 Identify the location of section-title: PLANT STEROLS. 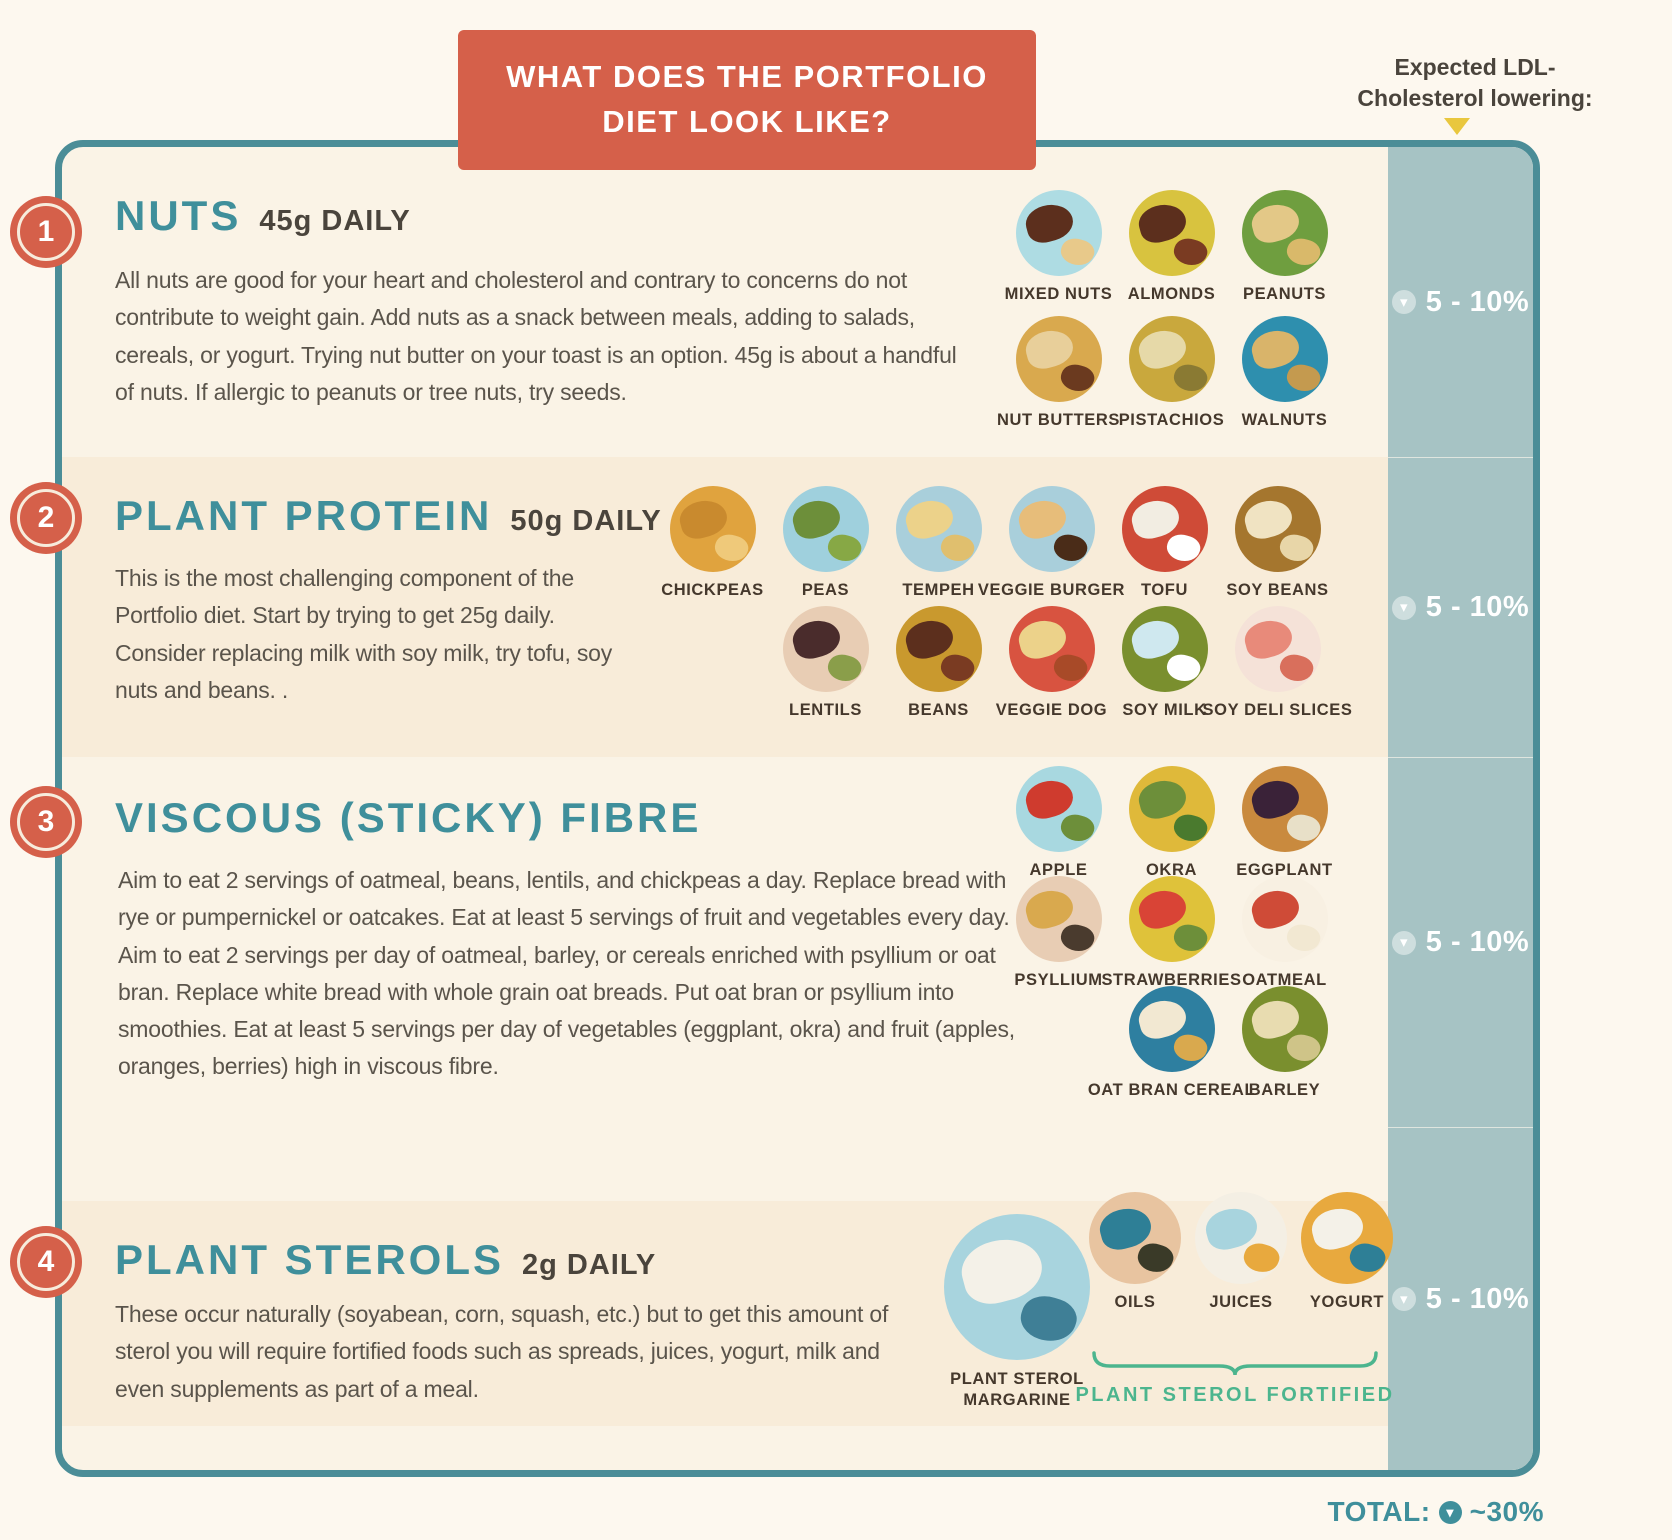
(310, 1259).